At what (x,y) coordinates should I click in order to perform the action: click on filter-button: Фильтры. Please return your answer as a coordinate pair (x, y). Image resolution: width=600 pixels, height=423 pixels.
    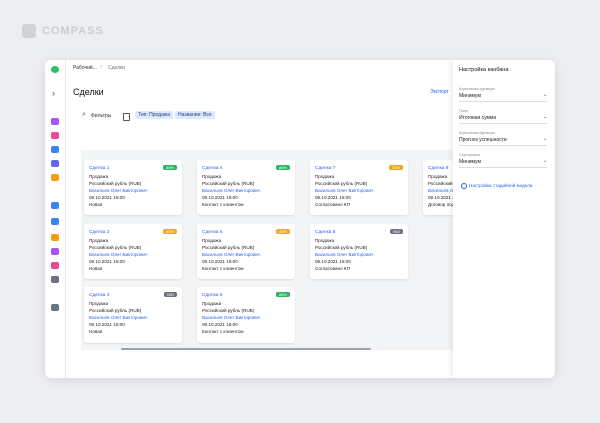
    Looking at the image, I should click on (101, 116).